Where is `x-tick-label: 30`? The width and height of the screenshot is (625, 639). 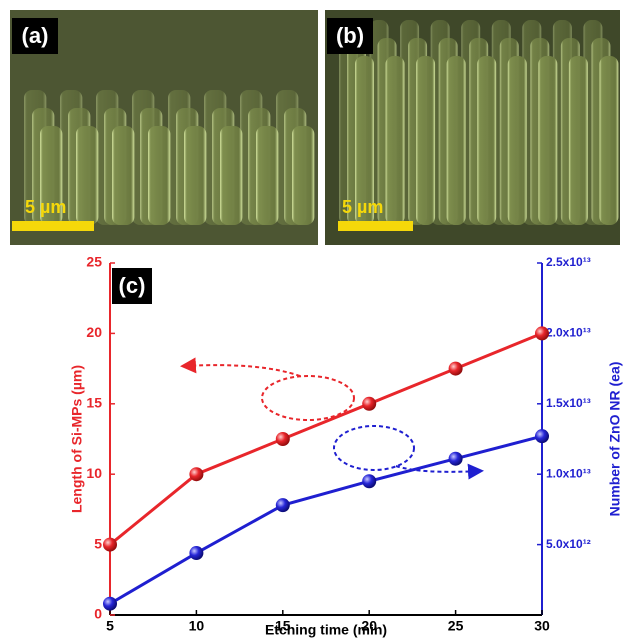
x-tick-label: 30 is located at coordinates (542, 626).